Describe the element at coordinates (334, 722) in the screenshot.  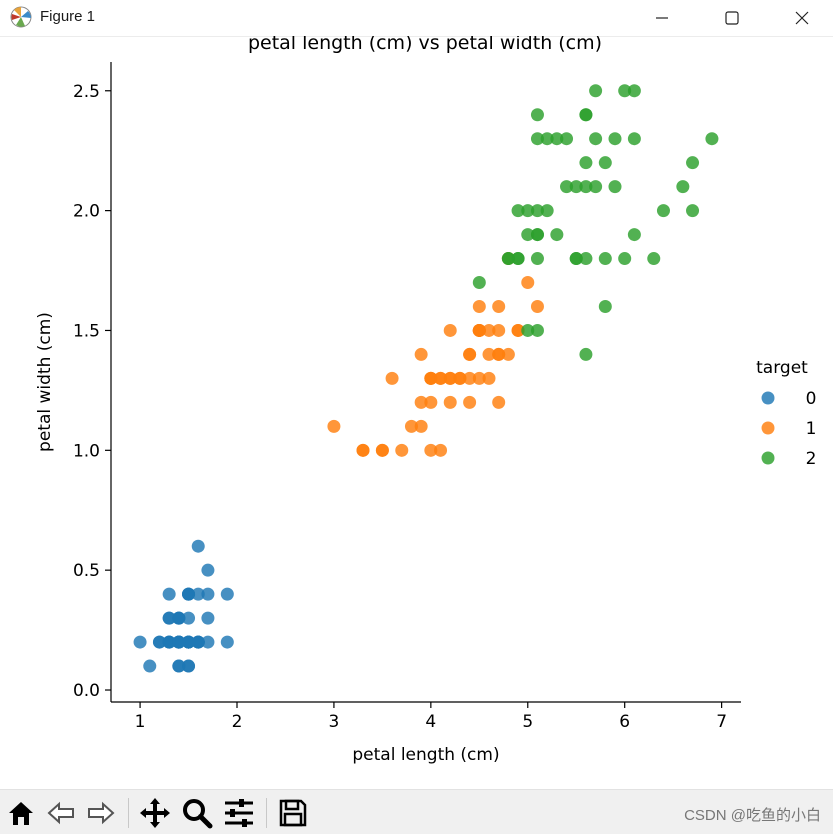
I see `x-tick-label: 3` at that location.